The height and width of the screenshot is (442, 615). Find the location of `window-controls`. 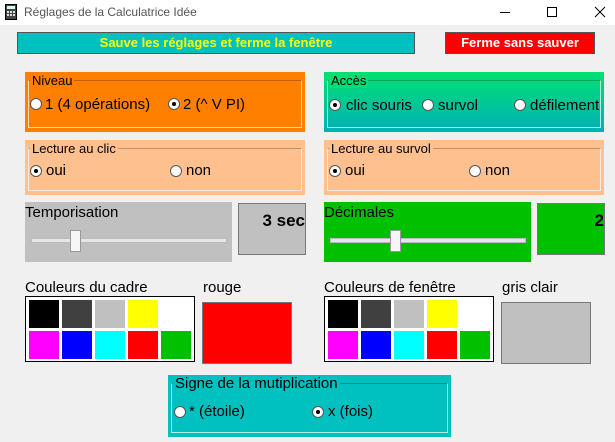

window-controls is located at coordinates (550, 12).